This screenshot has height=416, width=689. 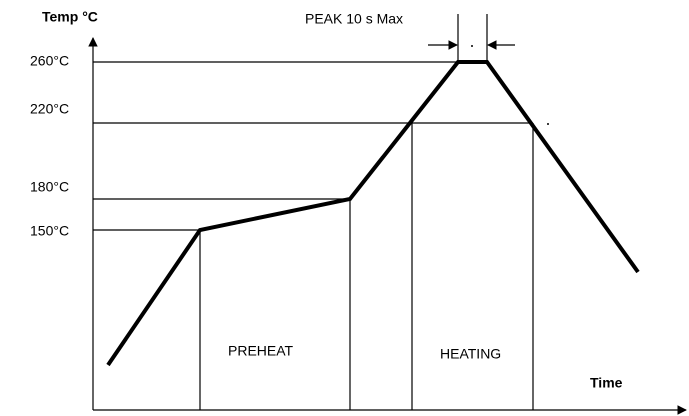 I want to click on temp-label: 180°C, so click(x=49, y=187).